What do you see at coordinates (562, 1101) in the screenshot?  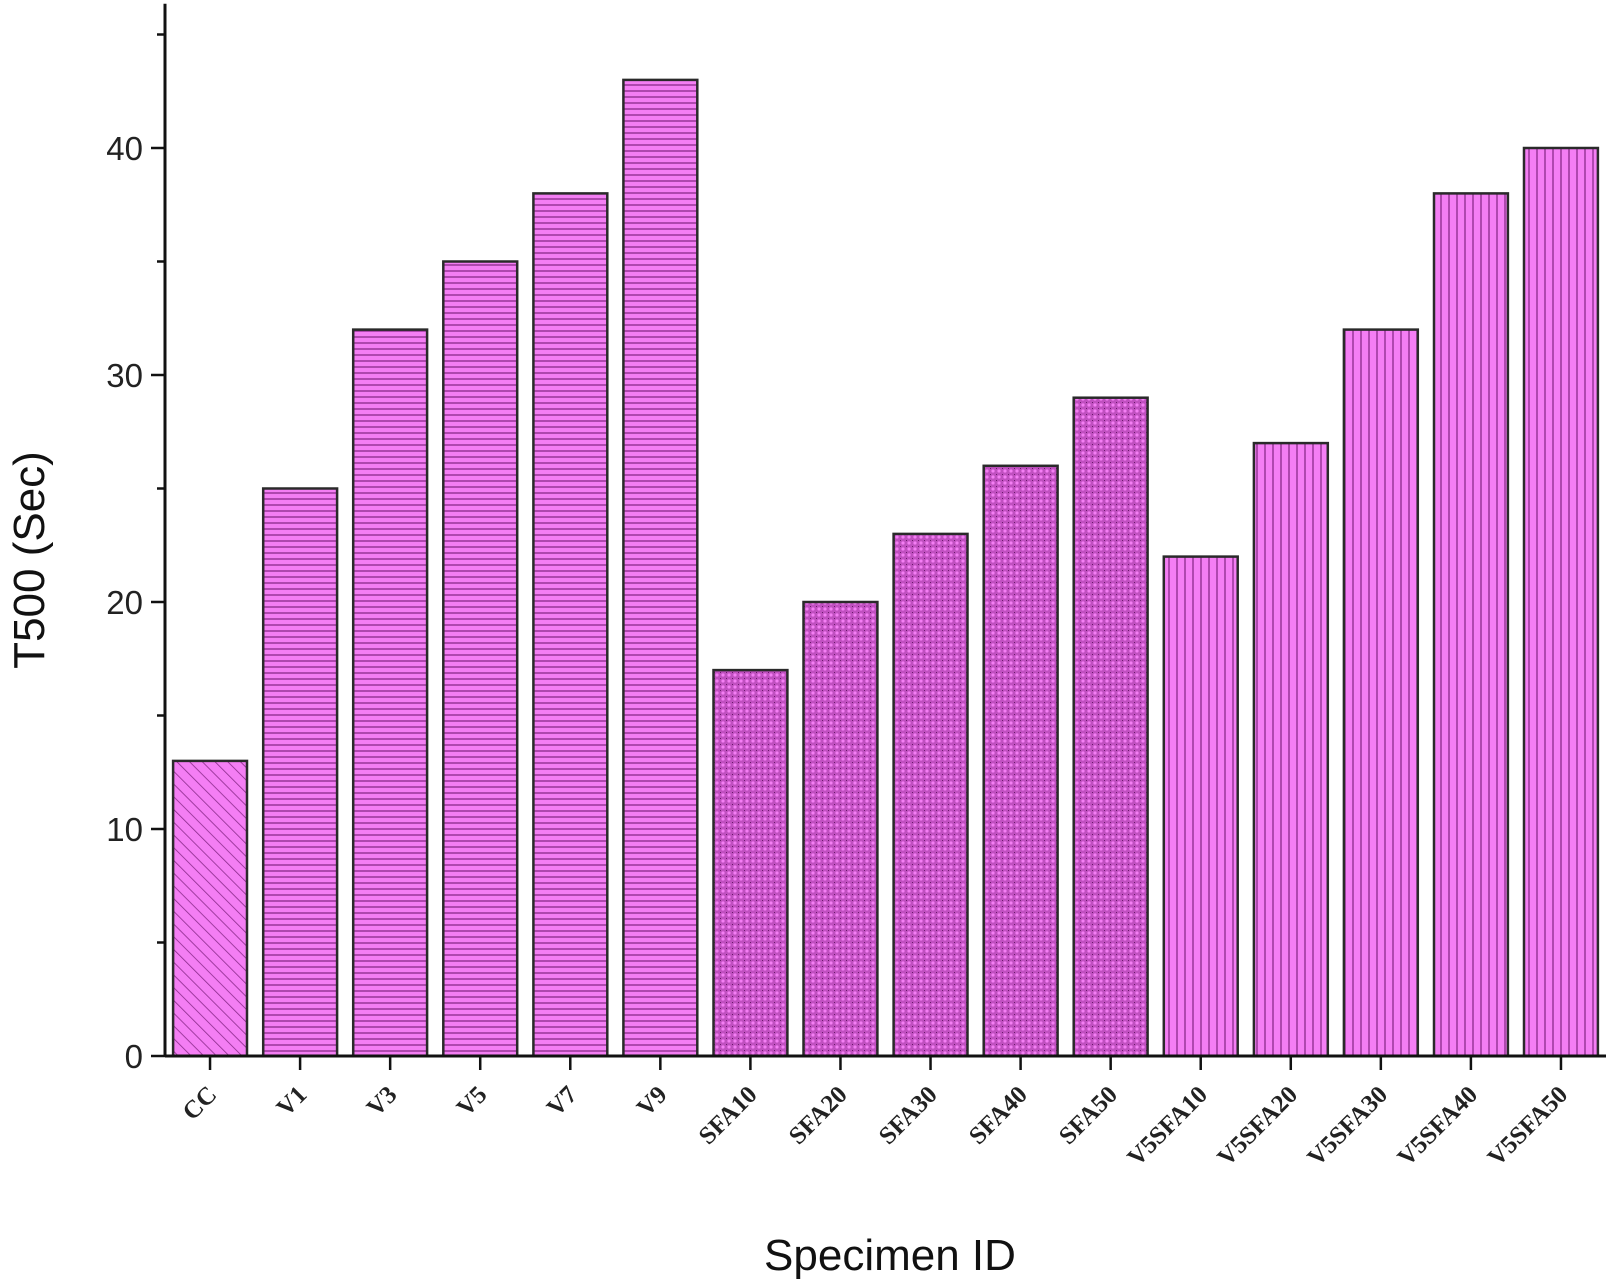 I see `x-tick-label-v7: V7` at bounding box center [562, 1101].